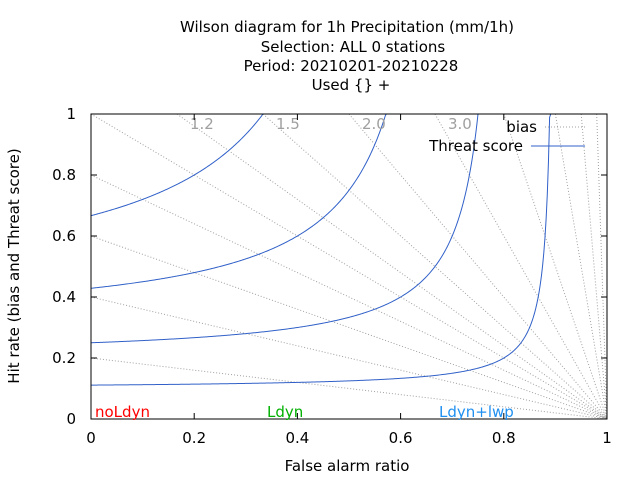  Describe the element at coordinates (401, 438) in the screenshot. I see `x-tick-label: 0.6` at that location.